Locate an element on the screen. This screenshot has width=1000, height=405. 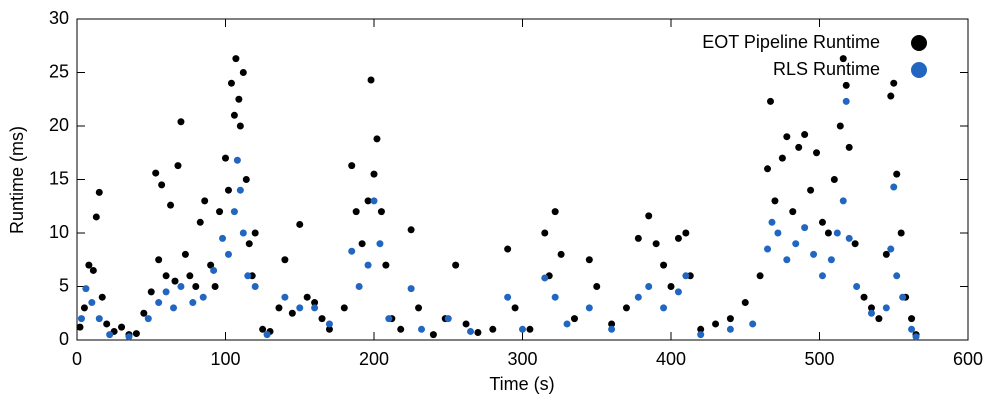
y-tick-label: 20 is located at coordinates (59, 125).